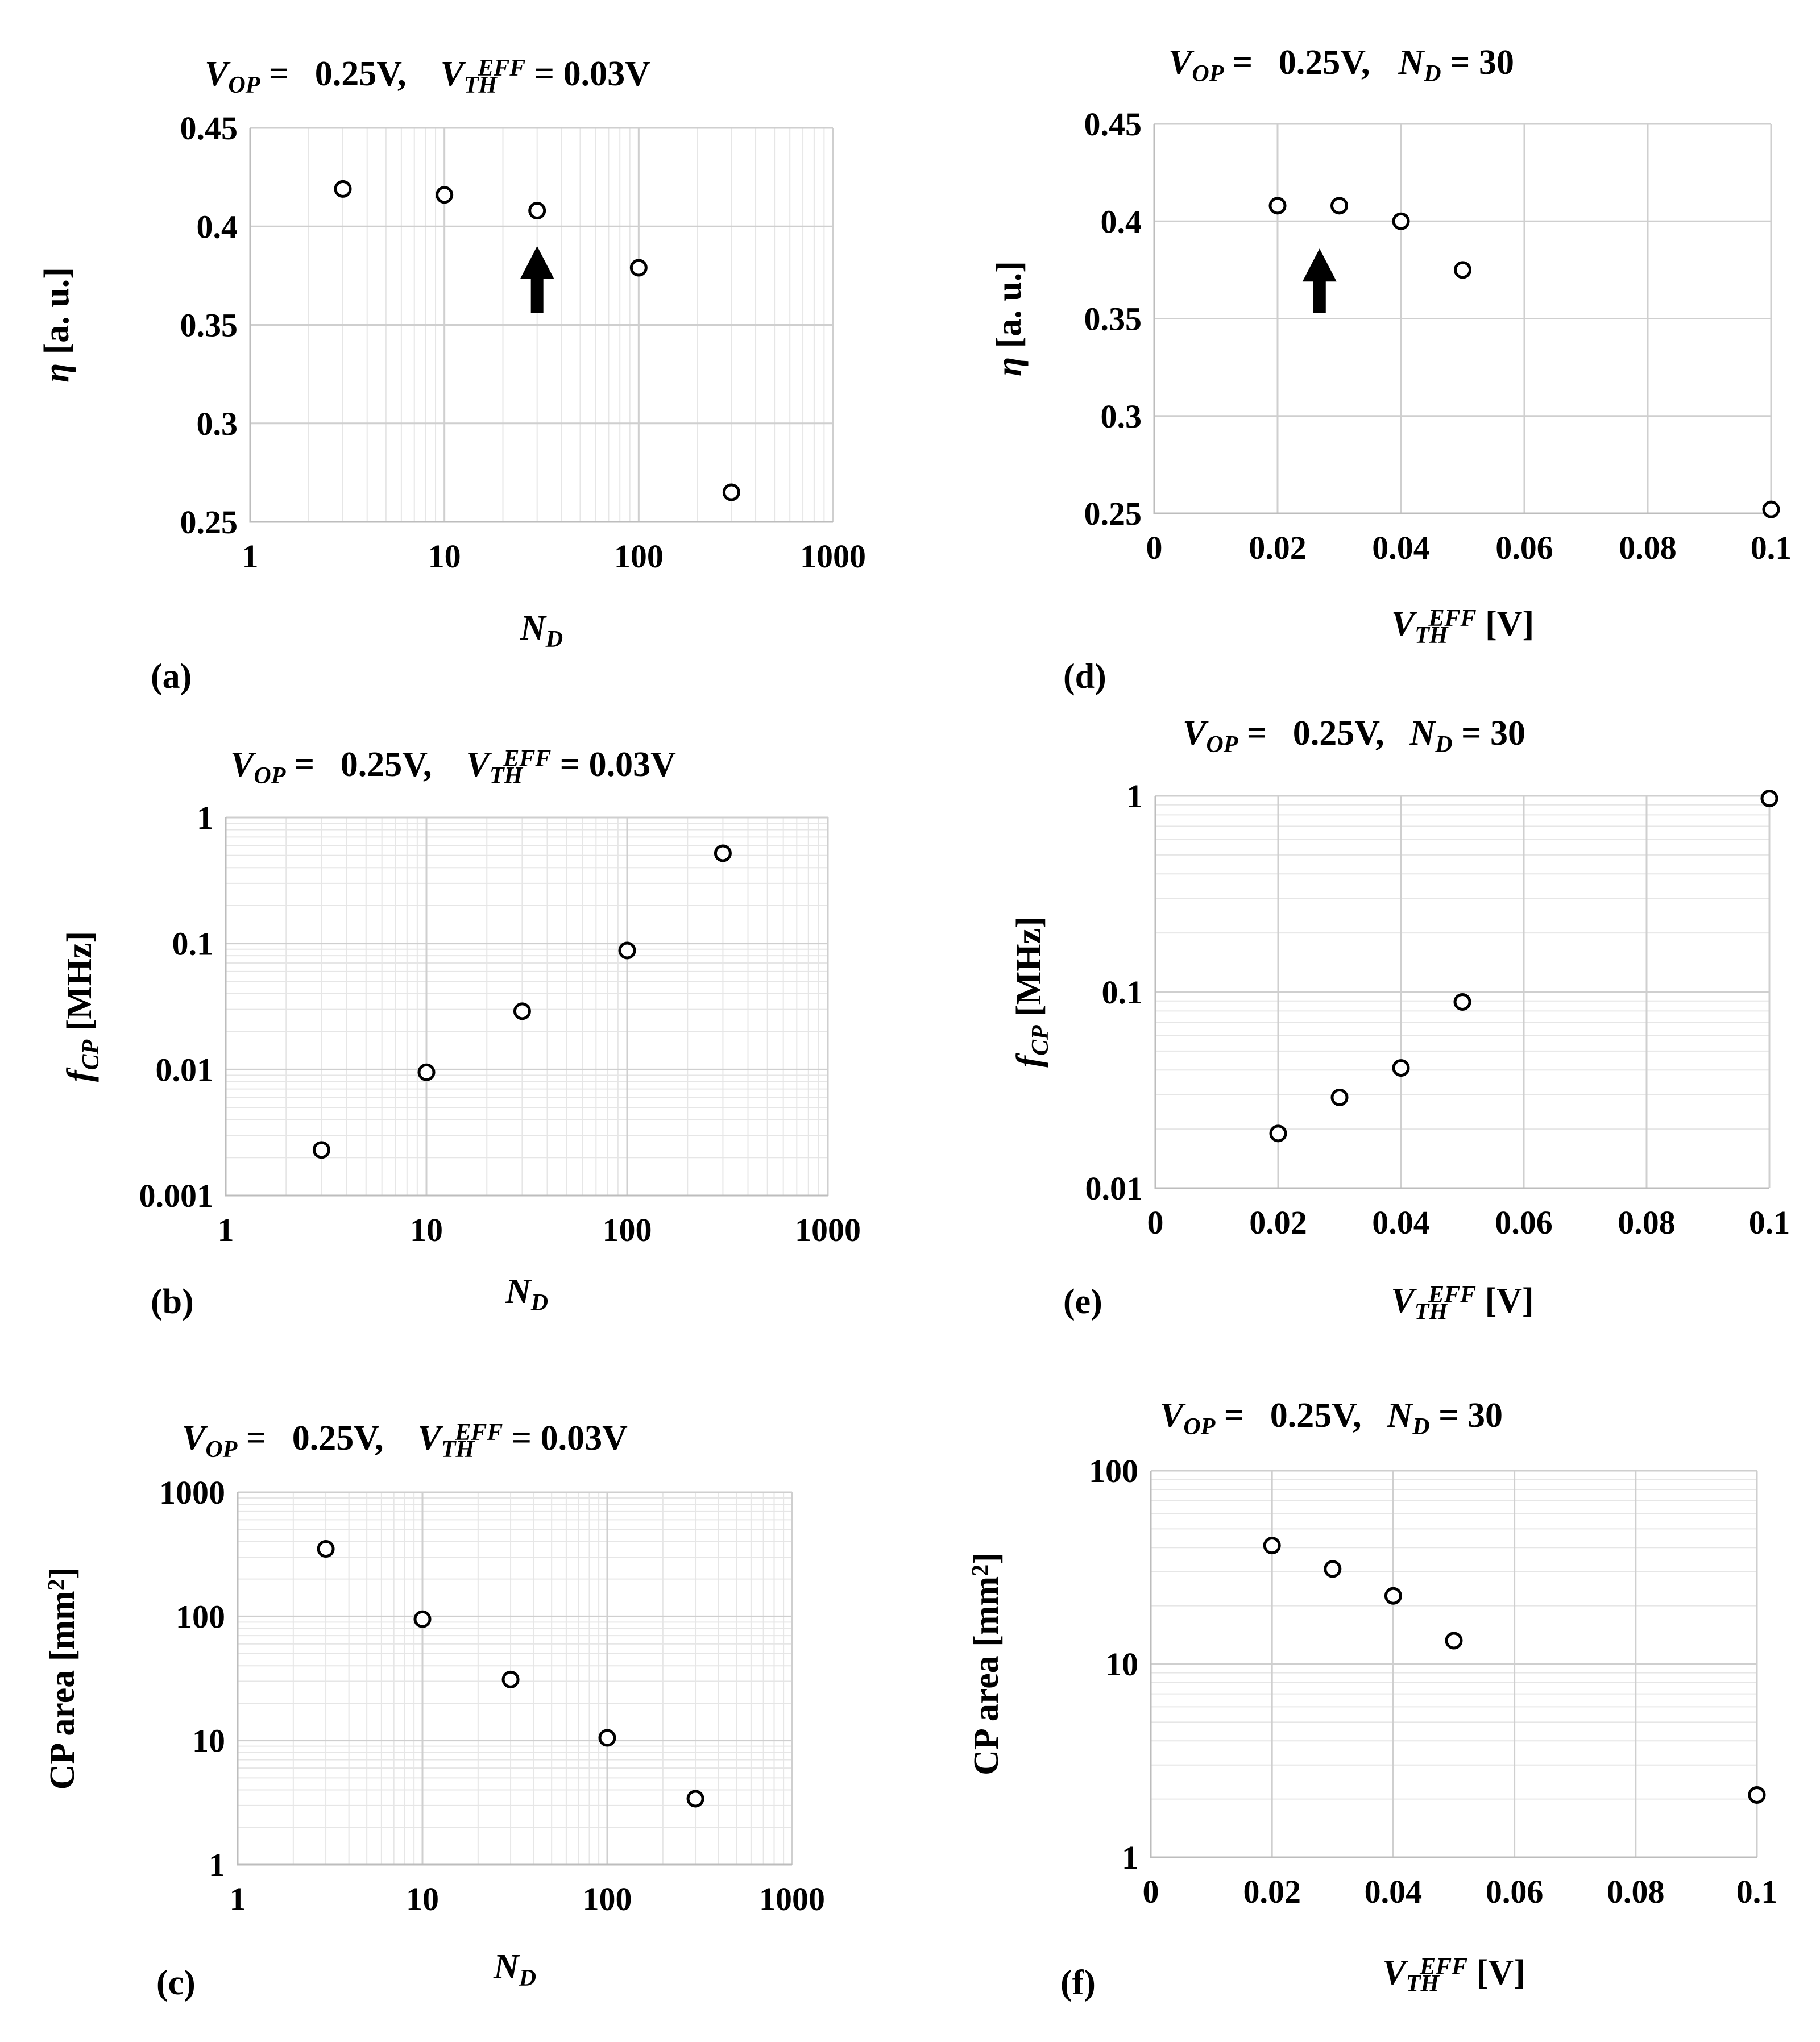  What do you see at coordinates (176, 1983) in the screenshot?
I see `panel-tag: (c)` at bounding box center [176, 1983].